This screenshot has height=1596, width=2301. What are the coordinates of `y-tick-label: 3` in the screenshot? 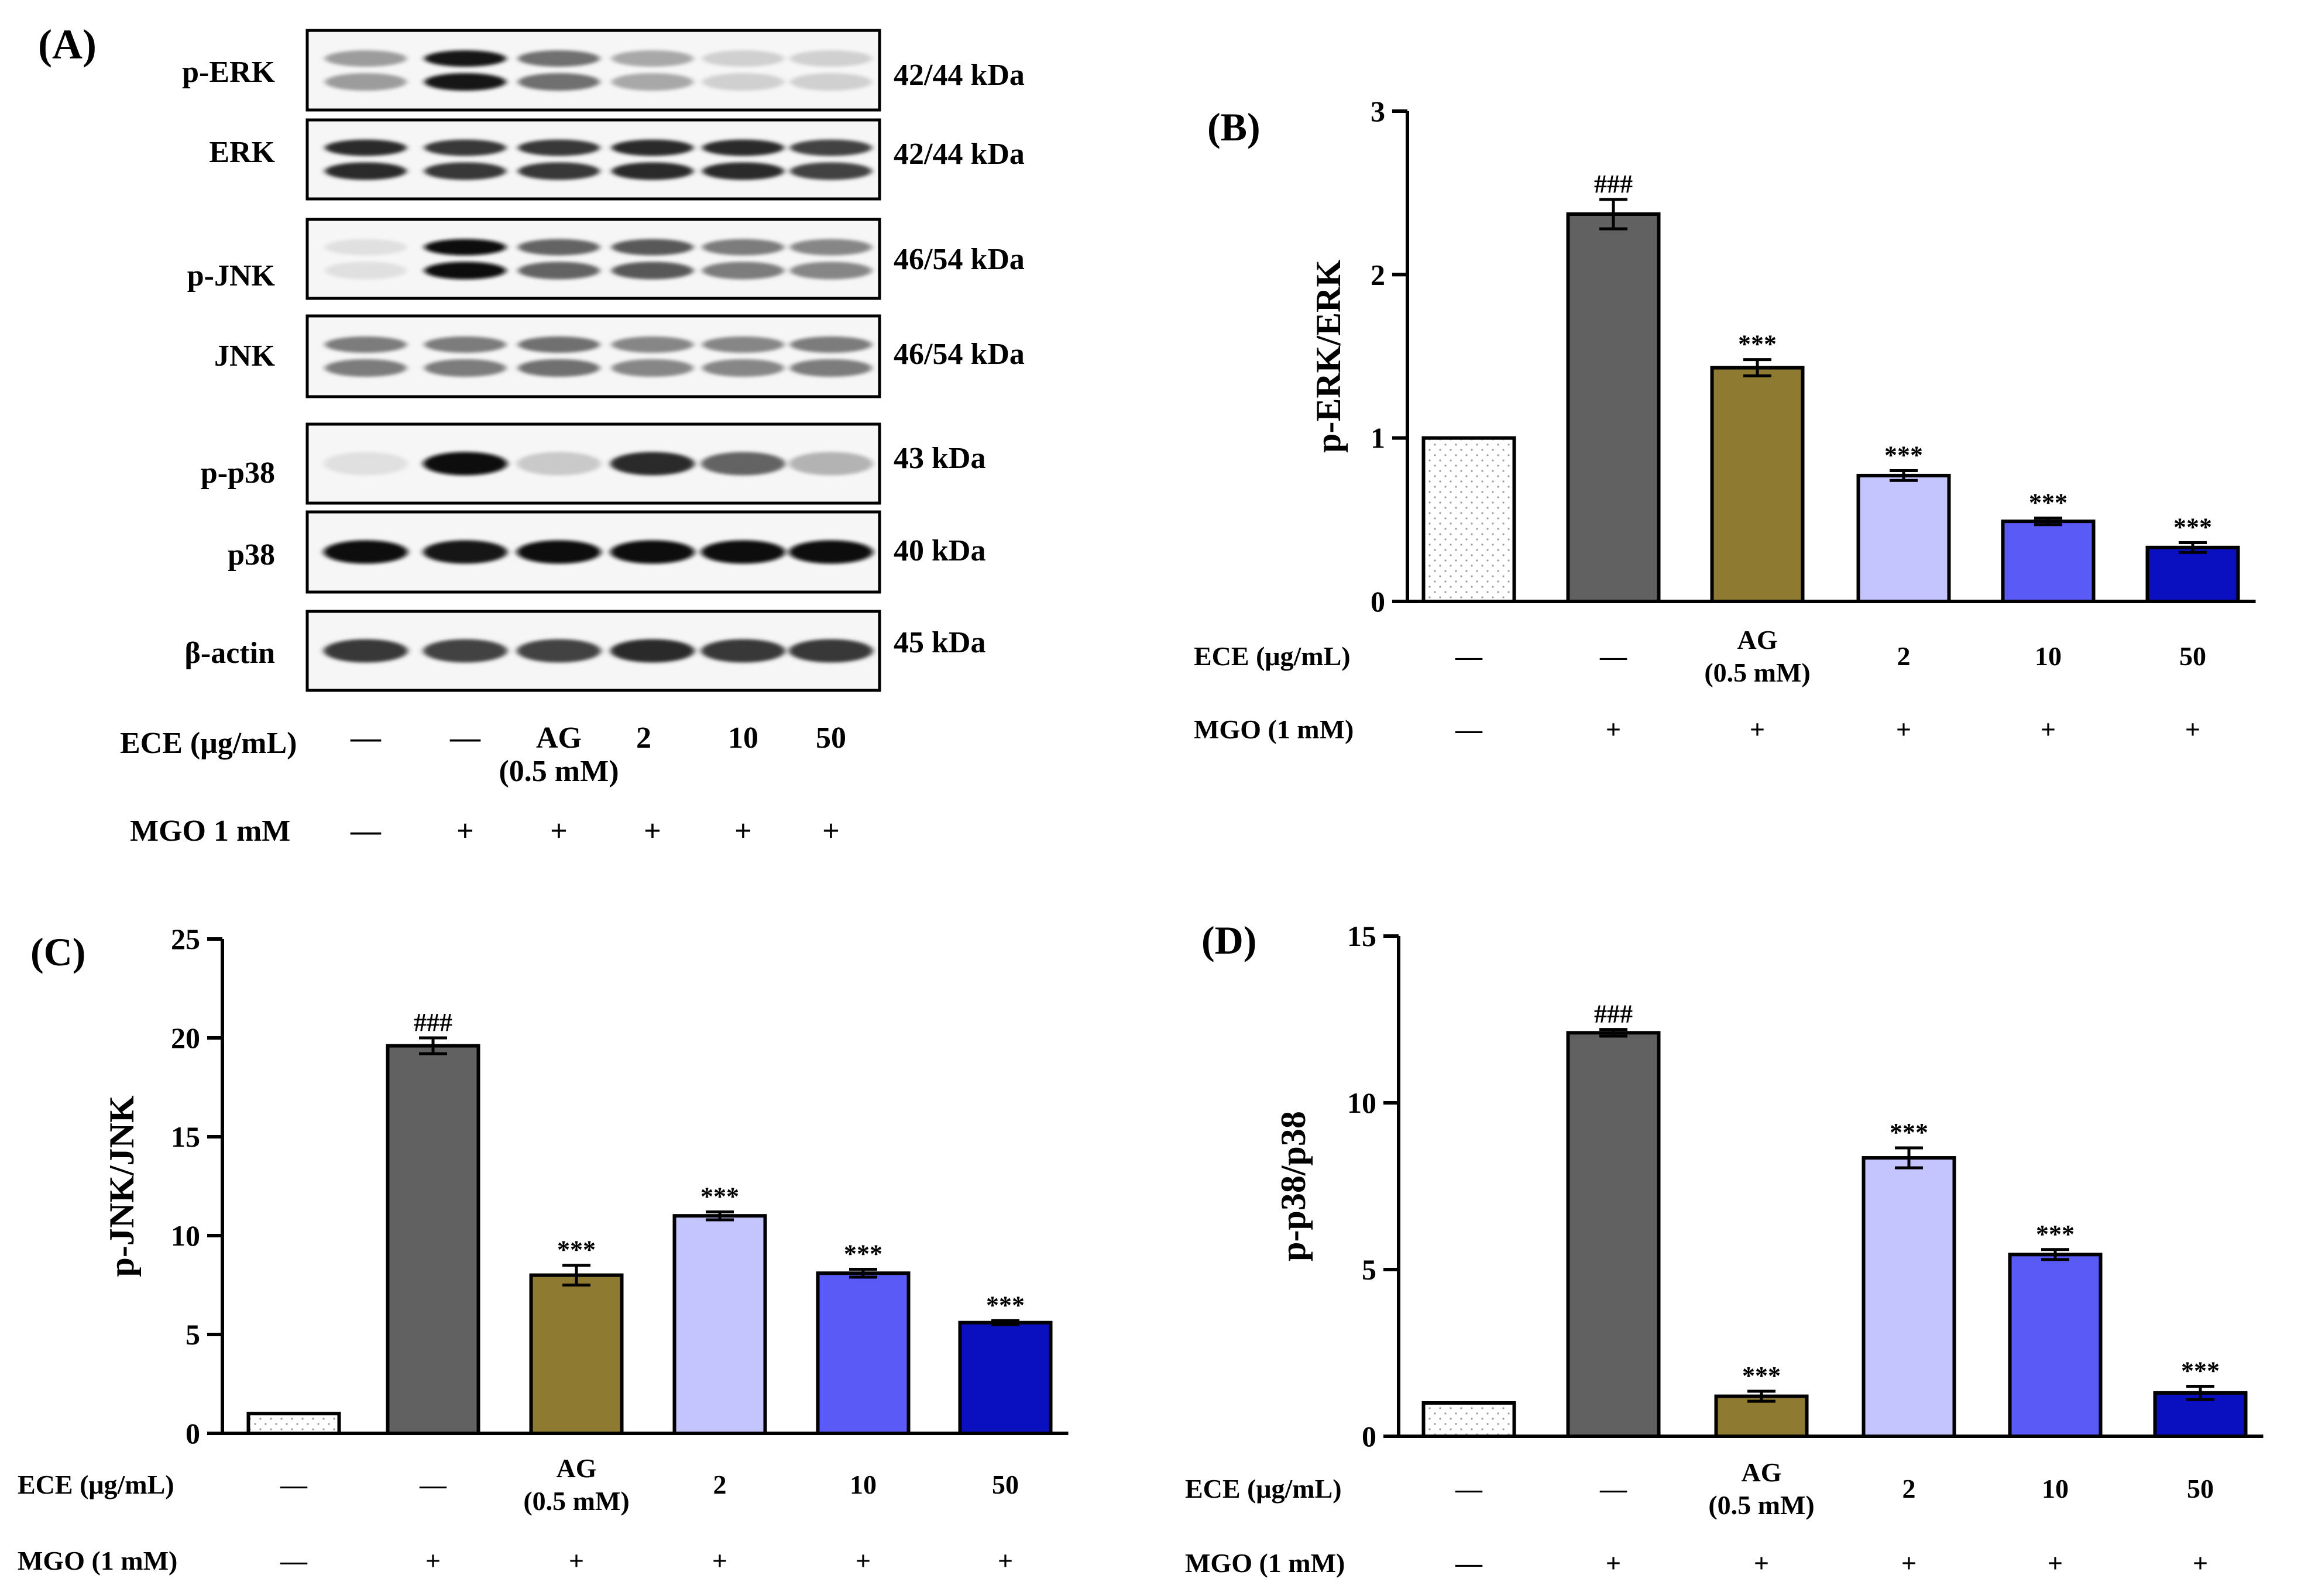 It's located at (1378, 111).